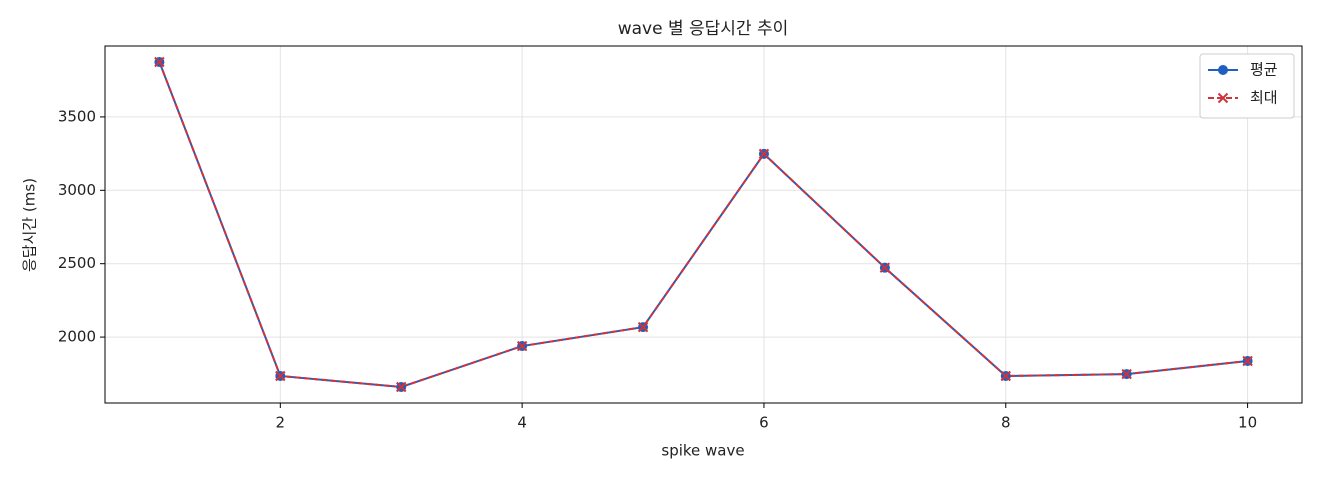 The height and width of the screenshot is (480, 1320). I want to click on x-tick-label: 4, so click(522, 423).